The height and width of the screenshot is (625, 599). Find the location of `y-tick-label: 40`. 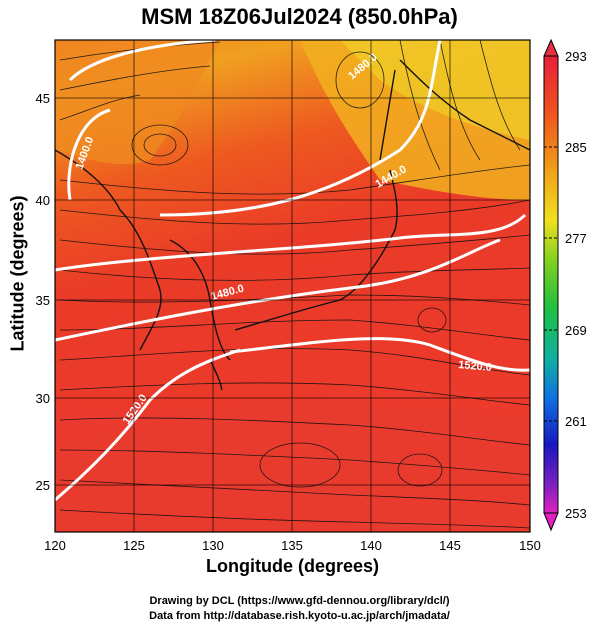

y-tick-label: 40 is located at coordinates (43, 200).